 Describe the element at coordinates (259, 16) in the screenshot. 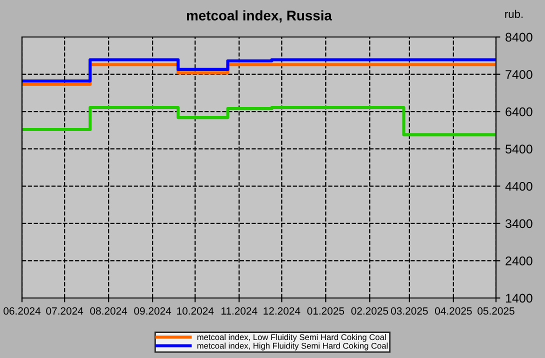

I see `chart-title: metcoal index, Russia` at that location.